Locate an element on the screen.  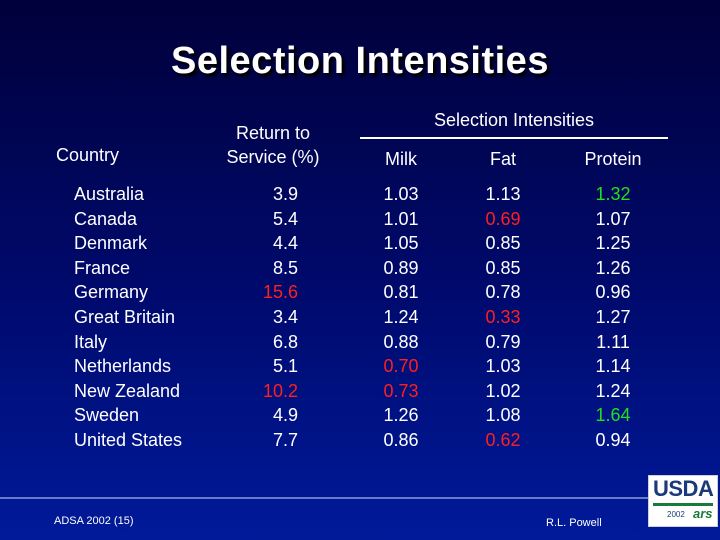
milk-cell-low: 0.73 is located at coordinates (401, 390).